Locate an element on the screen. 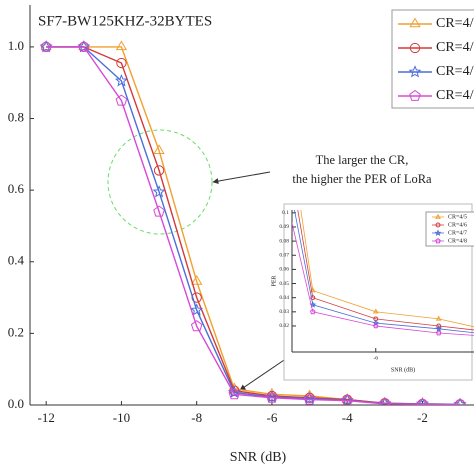 Image resolution: width=474 pixels, height=474 pixels. x-tick-label: -10 is located at coordinates (121, 417).